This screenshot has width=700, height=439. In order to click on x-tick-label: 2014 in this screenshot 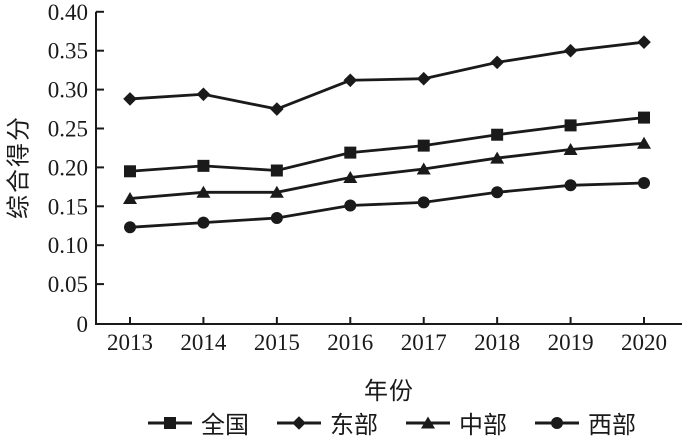, I will do `click(203, 342)`.